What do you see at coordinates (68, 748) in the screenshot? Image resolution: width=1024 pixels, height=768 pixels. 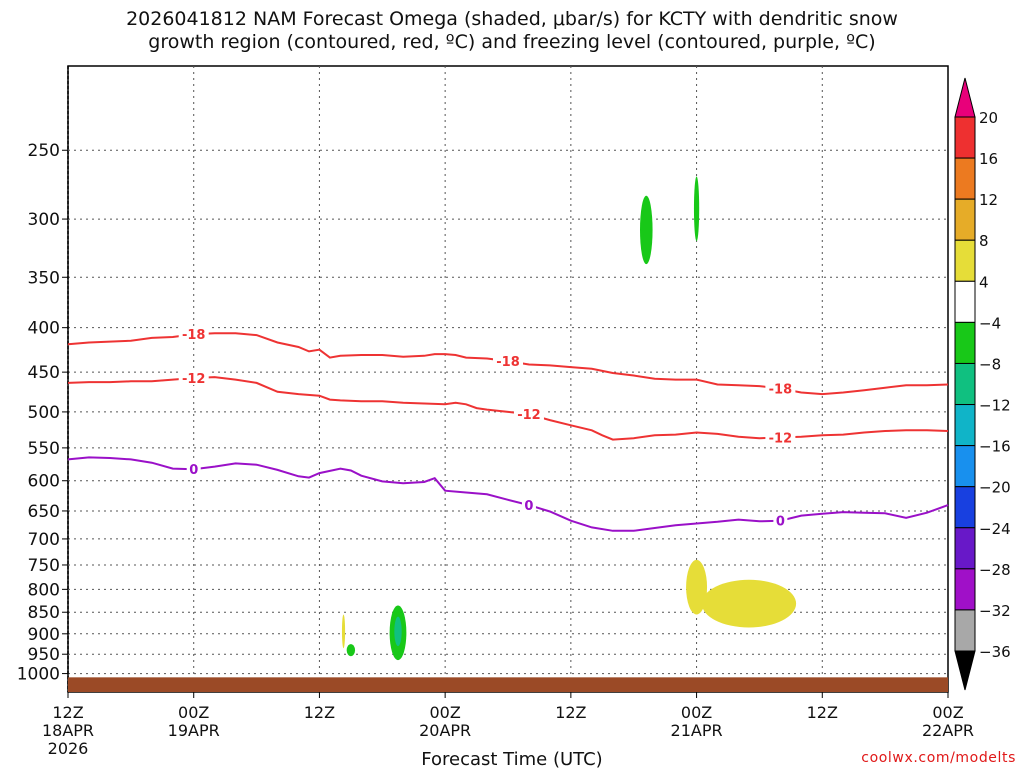 I see `x-tick-year-0: 2026` at bounding box center [68, 748].